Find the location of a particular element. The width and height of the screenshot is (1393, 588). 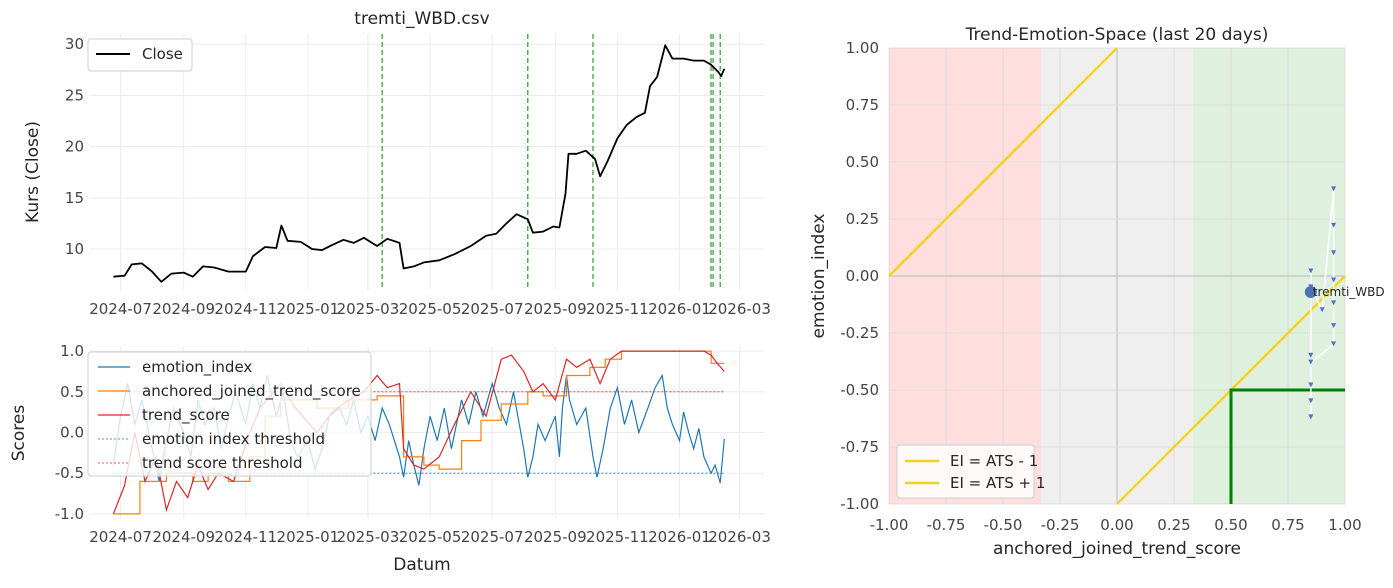

space-y-ticks: -1.00 -0.75 -0.50 -0.25 0.00 0.25 0.50 0.75 1.00 is located at coordinates (859, 276).